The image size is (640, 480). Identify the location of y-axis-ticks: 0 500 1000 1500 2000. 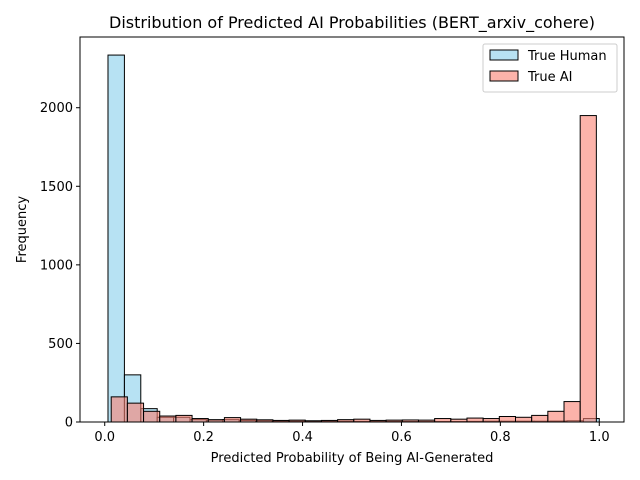
(60, 266).